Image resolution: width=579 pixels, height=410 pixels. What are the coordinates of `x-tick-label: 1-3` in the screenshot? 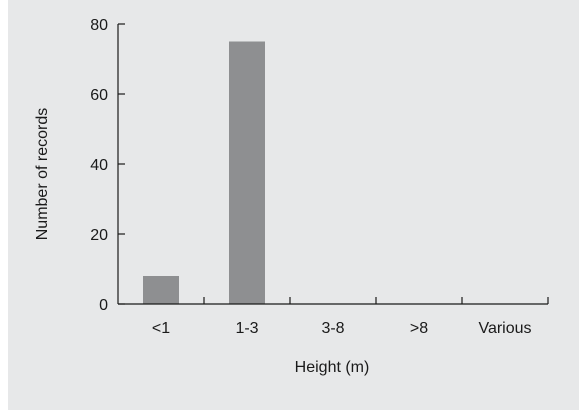 It's located at (246, 328).